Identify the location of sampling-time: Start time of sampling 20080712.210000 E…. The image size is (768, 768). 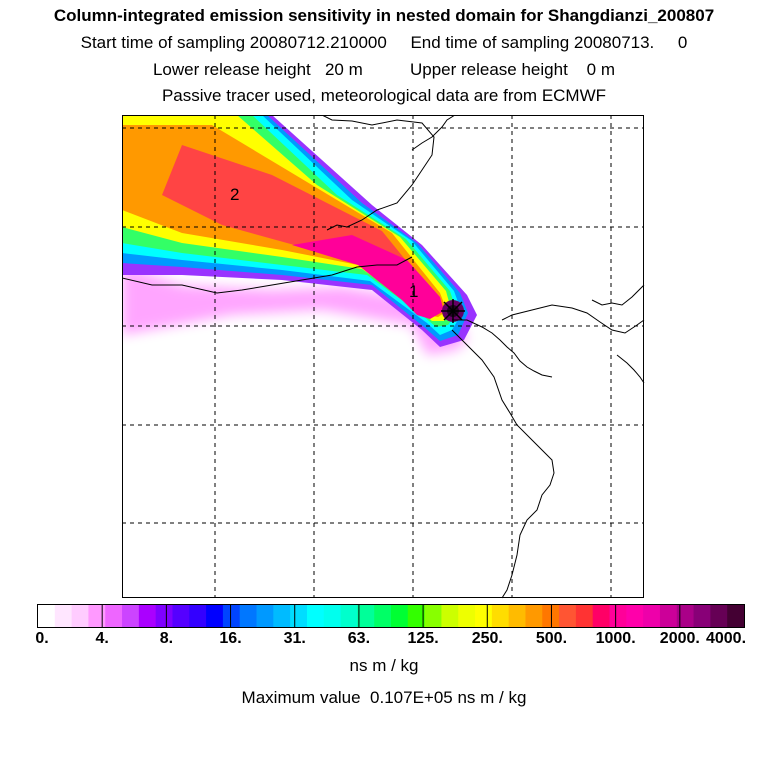
(384, 42).